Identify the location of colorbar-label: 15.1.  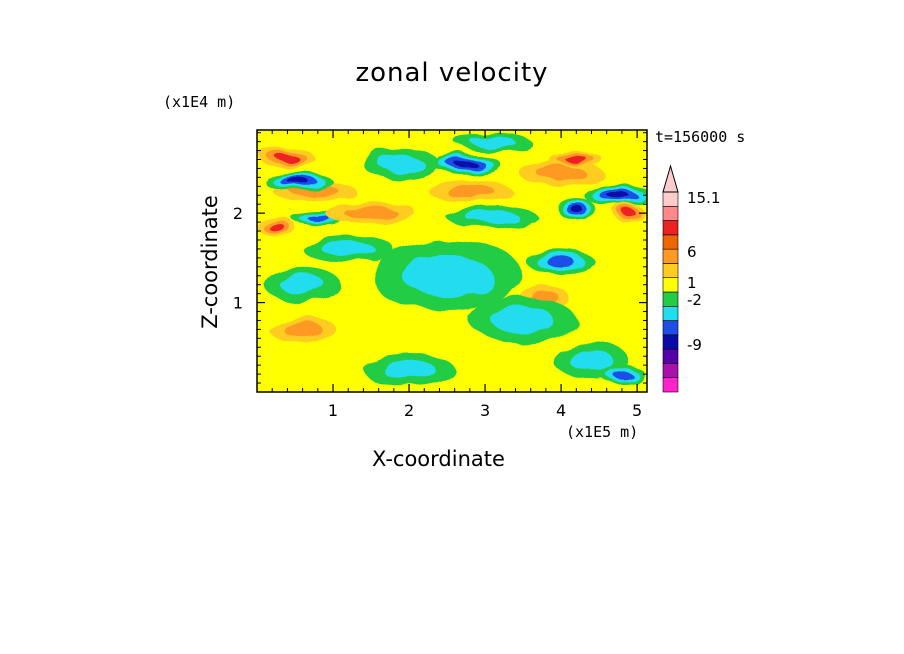
(703, 198).